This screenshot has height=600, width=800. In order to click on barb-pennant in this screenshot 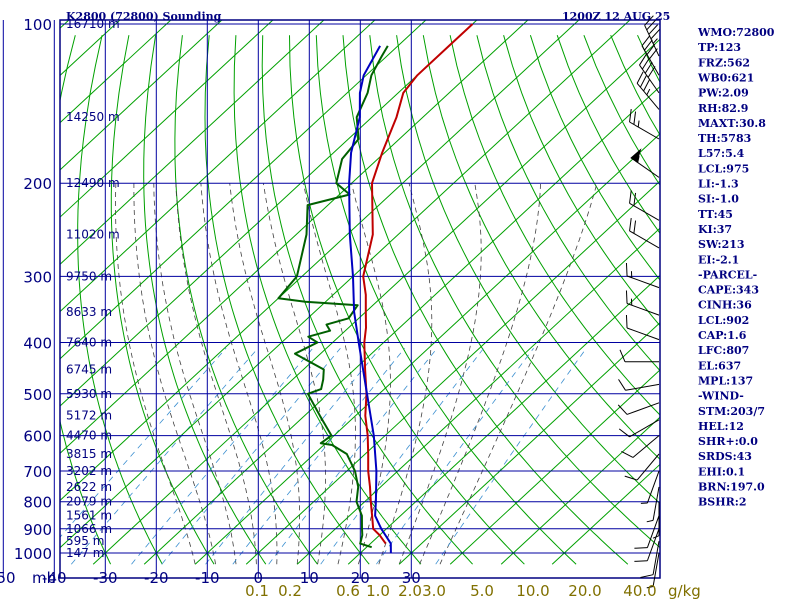, I will do `click(636, 155)`.